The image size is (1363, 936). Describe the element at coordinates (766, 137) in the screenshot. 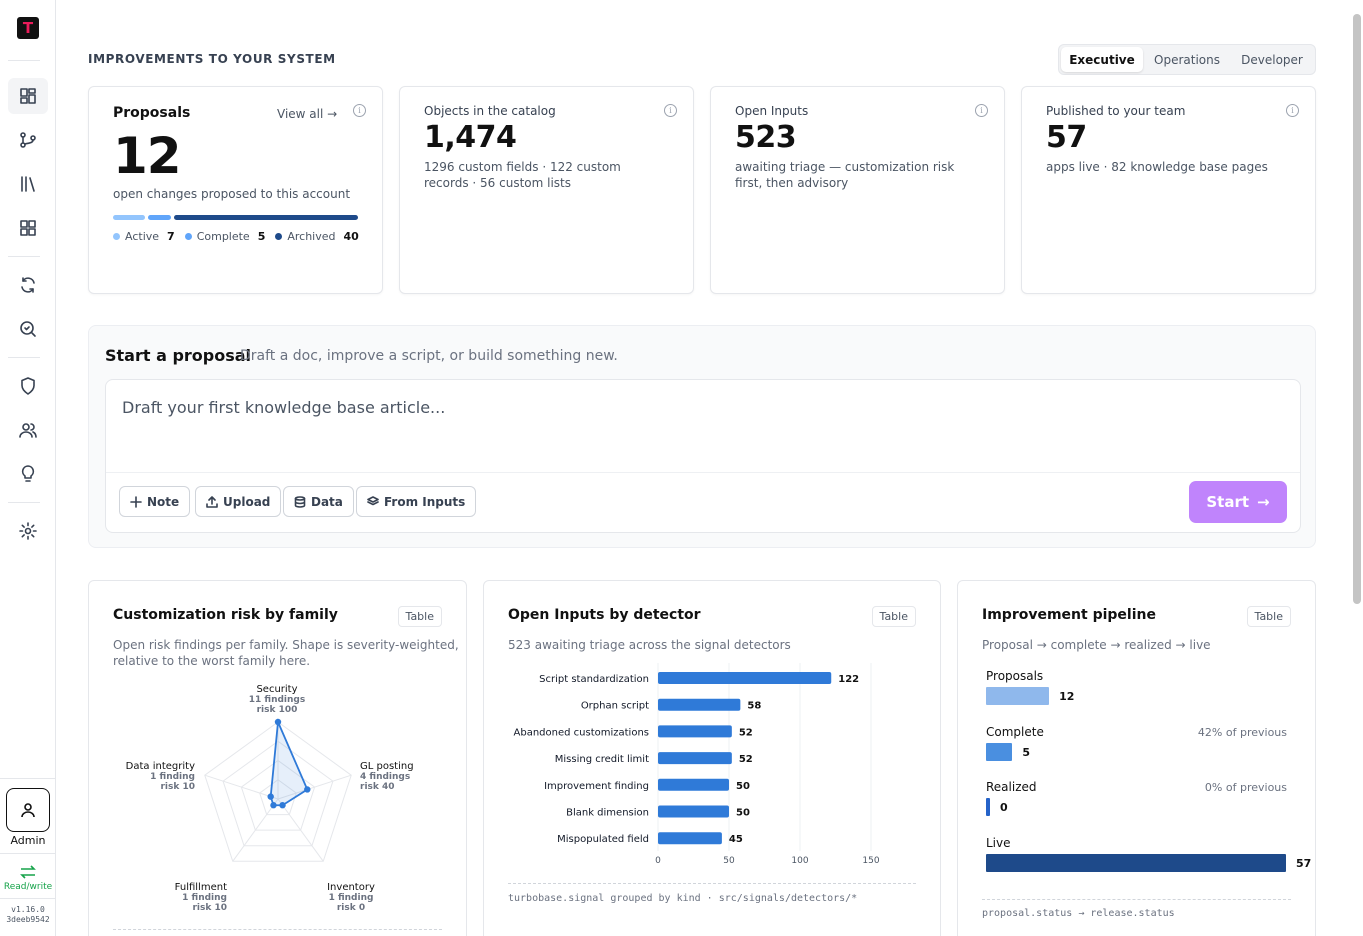

I see `inputs-count: 523` at that location.